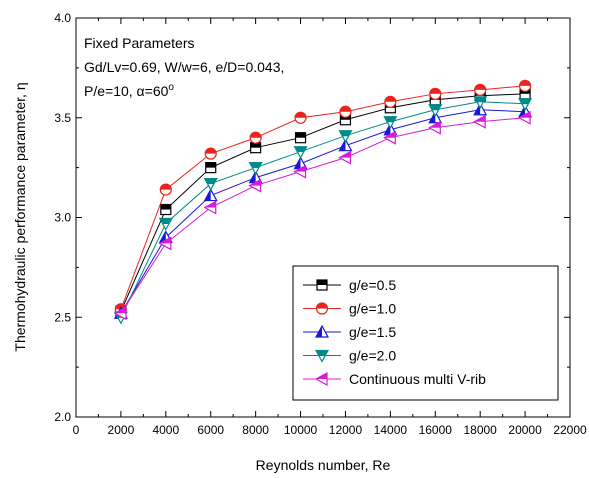  What do you see at coordinates (345, 154) in the screenshot?
I see `series-5-point-6-fill` at bounding box center [345, 154].